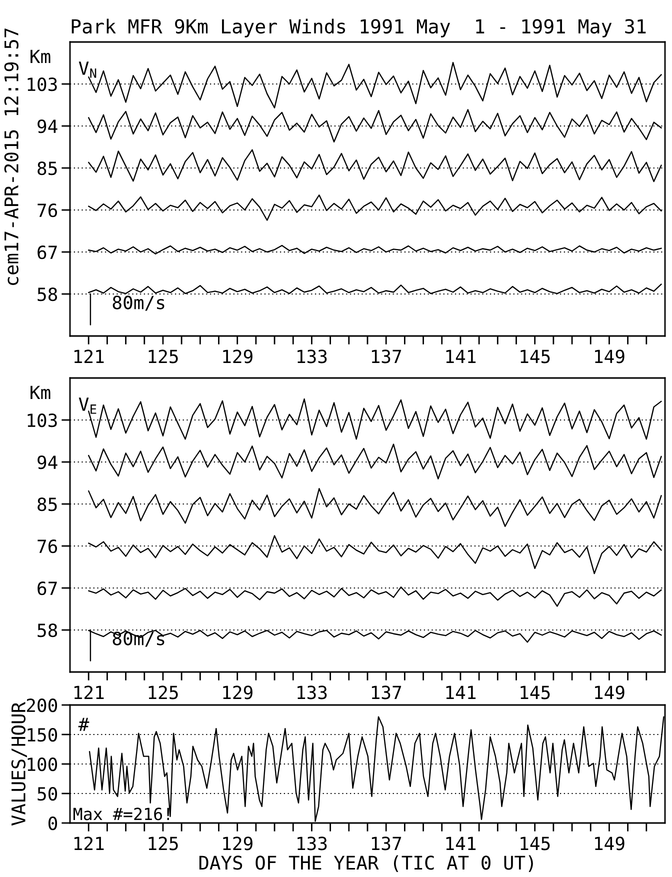 Image resolution: width=672 pixels, height=877 pixels. I want to click on text: V$_{E}$, so click(87, 406).